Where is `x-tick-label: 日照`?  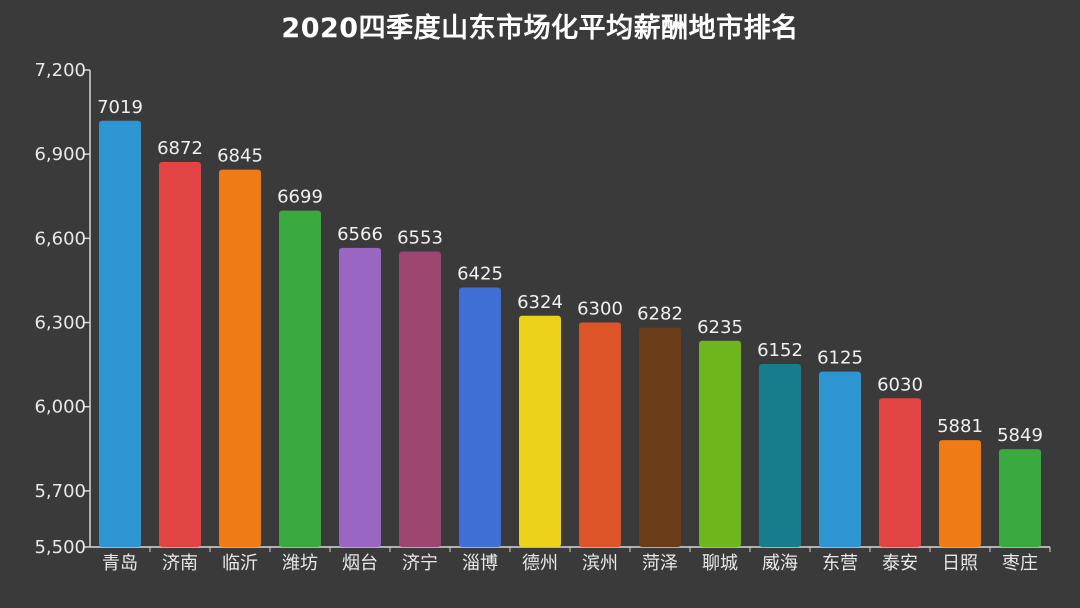
x-tick-label: 日照 is located at coordinates (960, 563).